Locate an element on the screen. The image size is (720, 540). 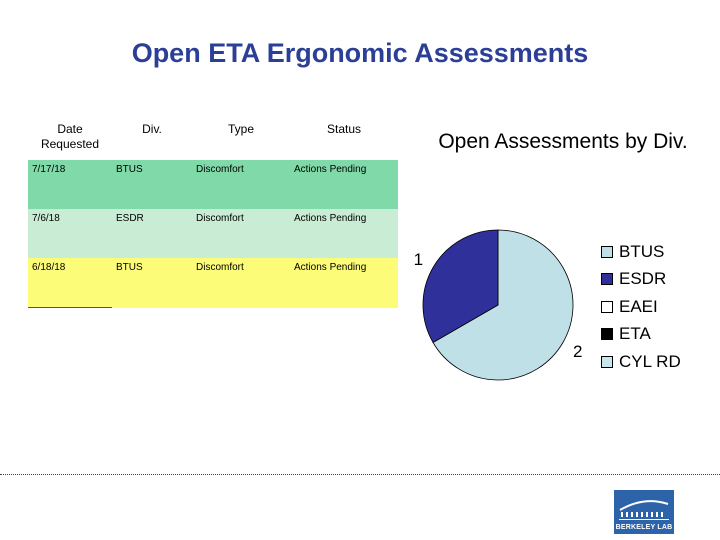
table-row: 7/6/18 ESDR Discomfort Actions Pending is located at coordinates (213, 233).